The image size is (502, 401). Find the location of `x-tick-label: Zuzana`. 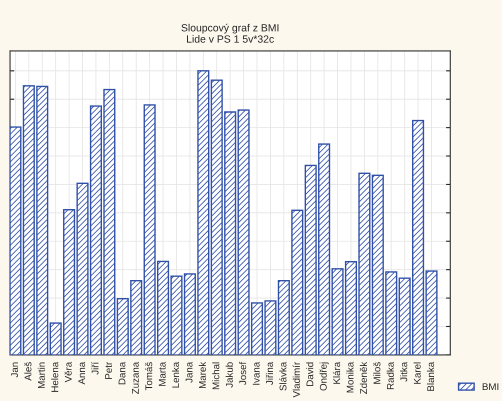

x-tick-label: Zuzana is located at coordinates (135, 378).